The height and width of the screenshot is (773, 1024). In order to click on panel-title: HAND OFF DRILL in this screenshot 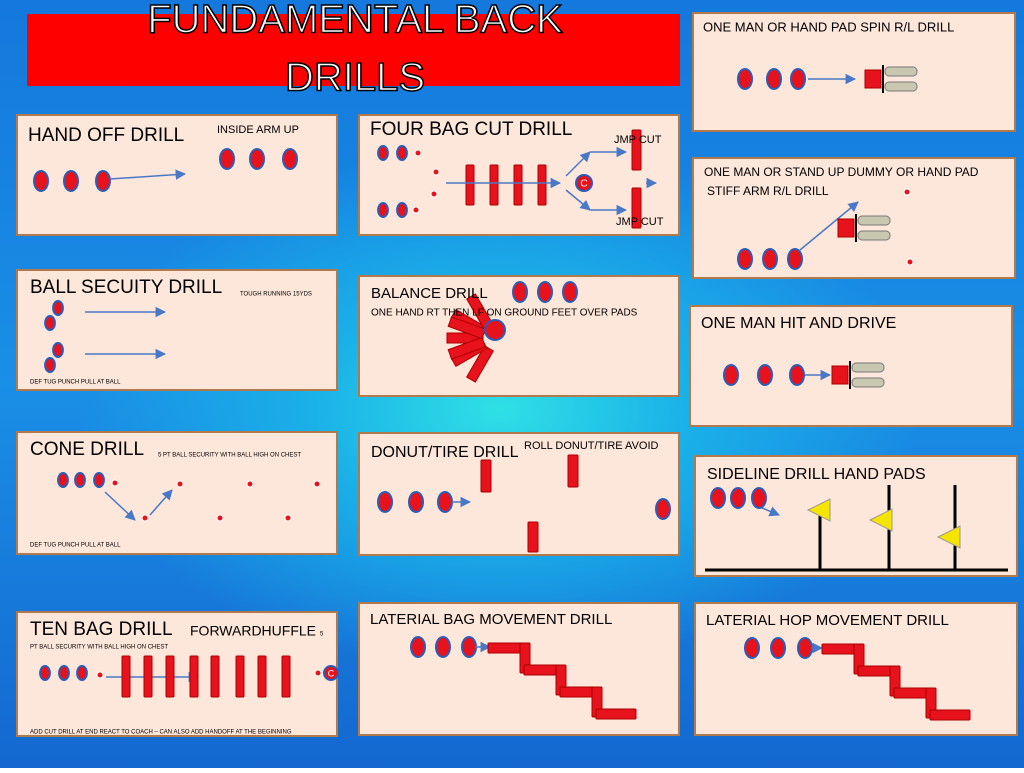, I will do `click(106, 135)`.